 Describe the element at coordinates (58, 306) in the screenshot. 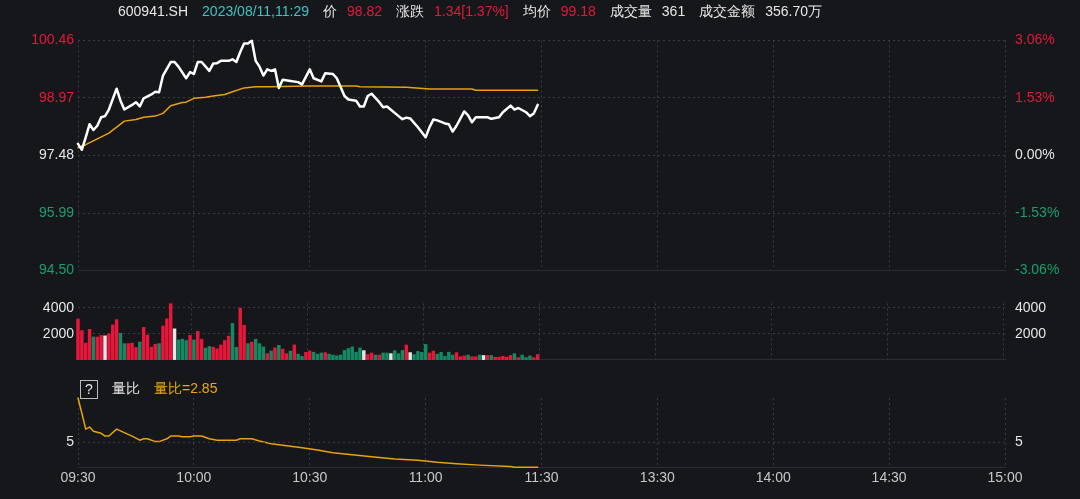

I see `y-tick-label: 4000` at that location.